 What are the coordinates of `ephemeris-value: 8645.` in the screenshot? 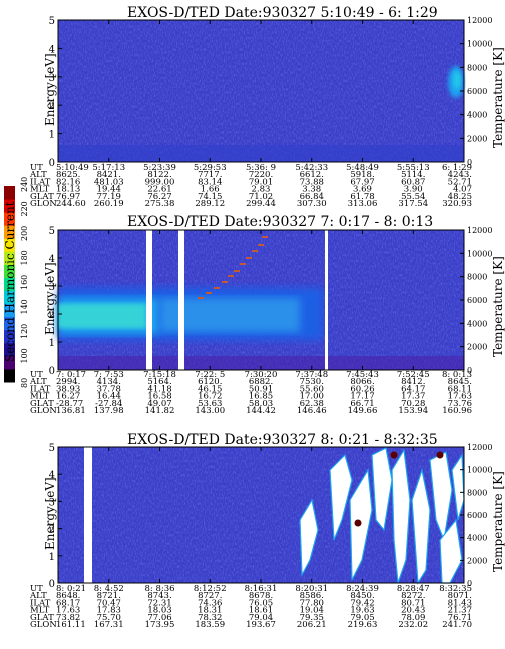 It's located at (460, 382).